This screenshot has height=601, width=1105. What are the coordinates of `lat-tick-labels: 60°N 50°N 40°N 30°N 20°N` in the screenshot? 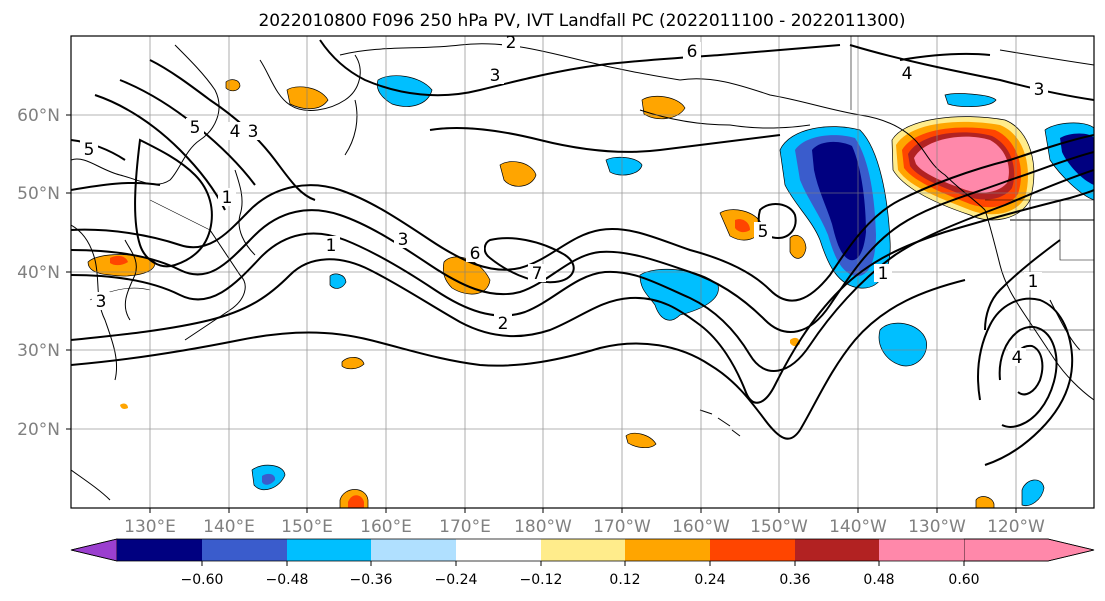 It's located at (38, 273).